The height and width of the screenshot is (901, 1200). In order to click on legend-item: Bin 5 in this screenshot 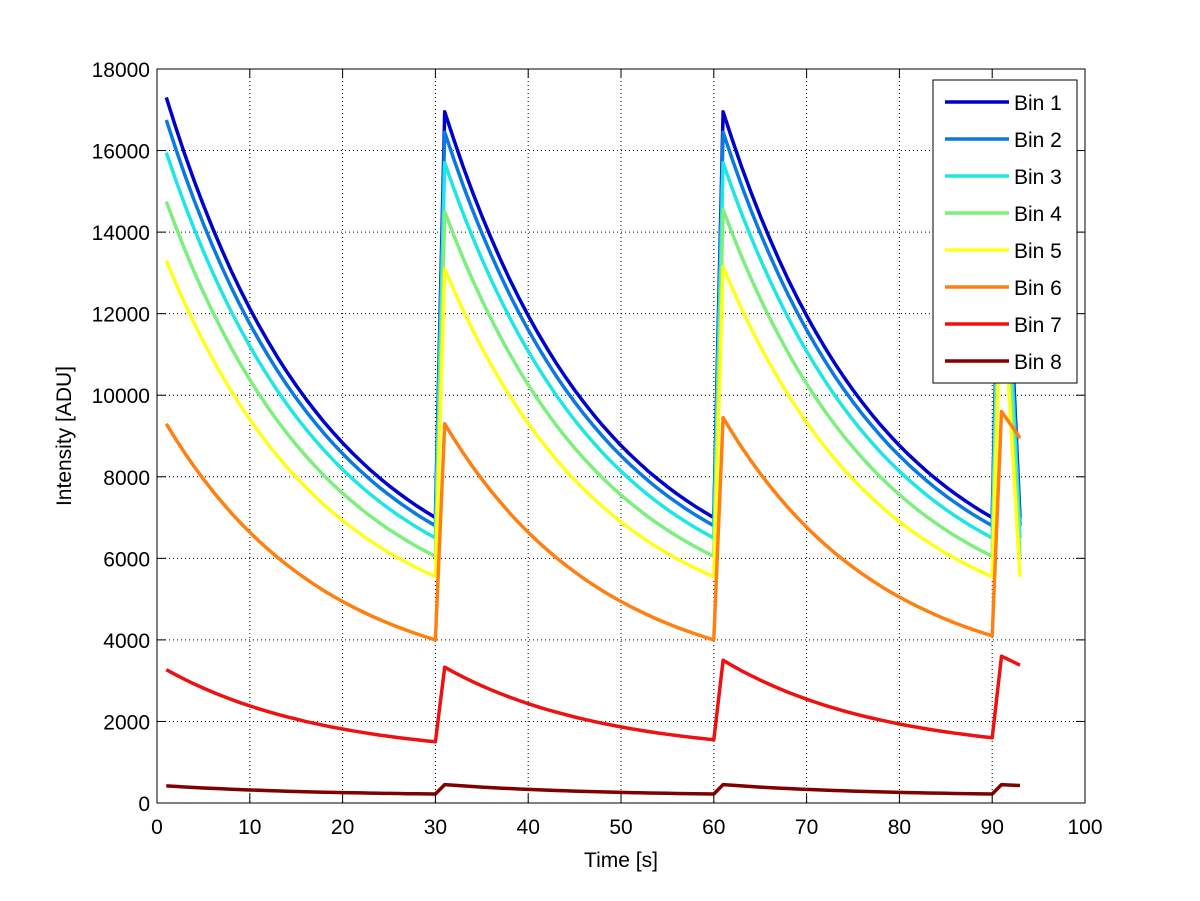, I will do `click(1003, 251)`.